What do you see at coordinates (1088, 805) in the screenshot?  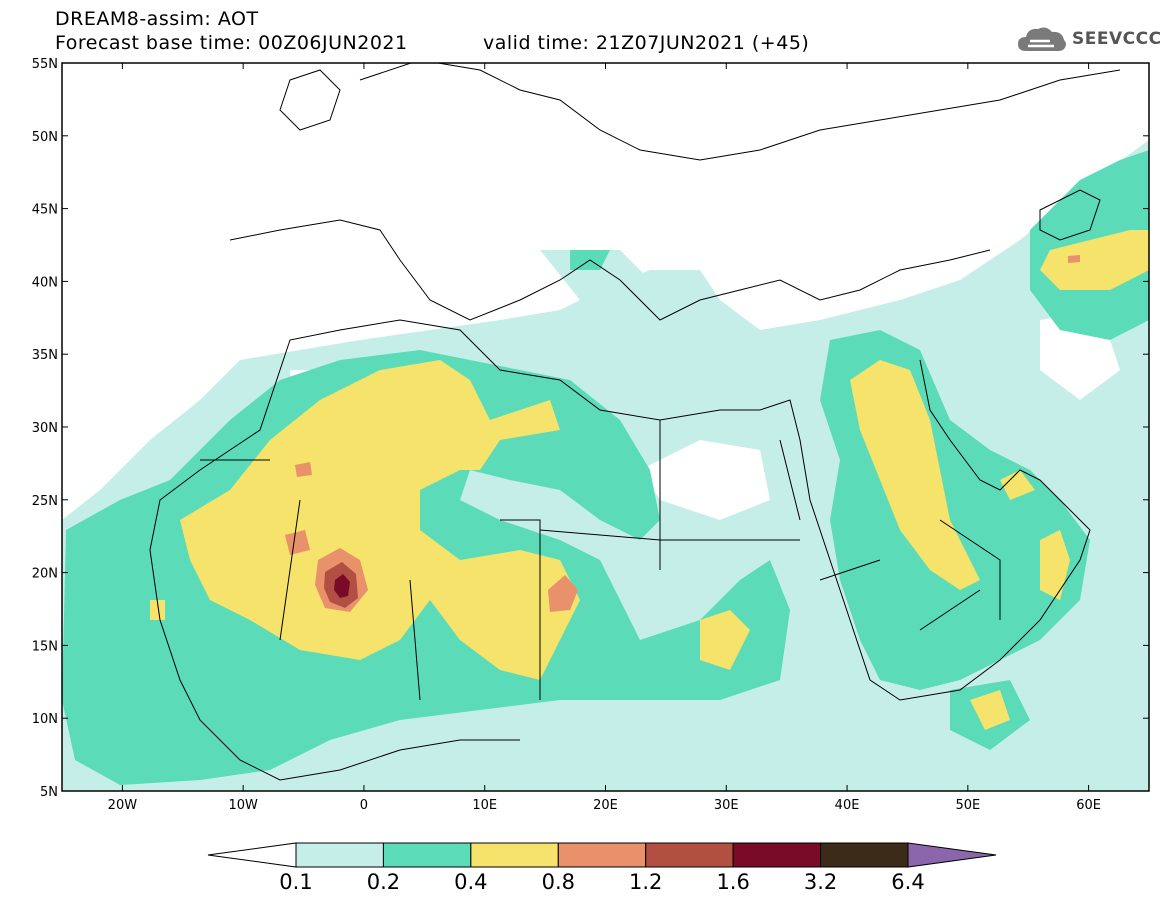 I see `lon-label: 60E` at bounding box center [1088, 805].